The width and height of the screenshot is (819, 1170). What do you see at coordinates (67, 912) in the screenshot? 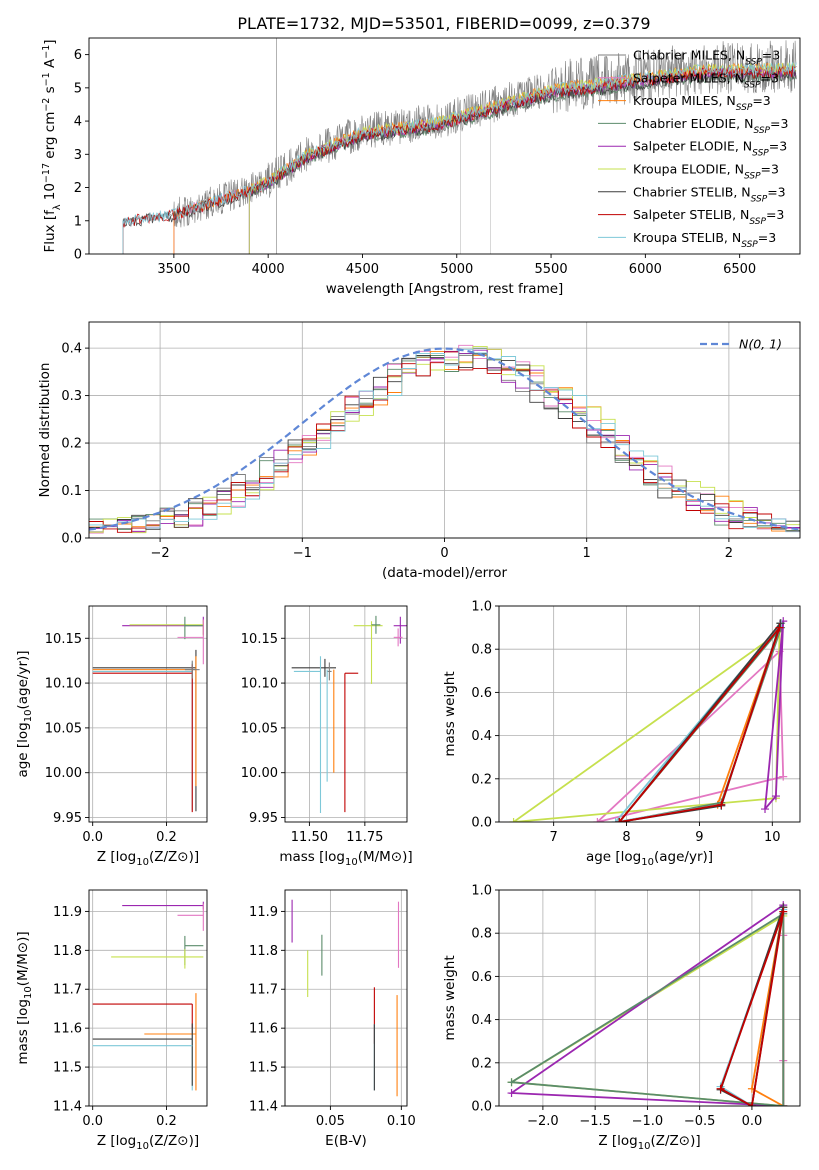
I see `y-tick-label-5: 11.9` at bounding box center [67, 912].